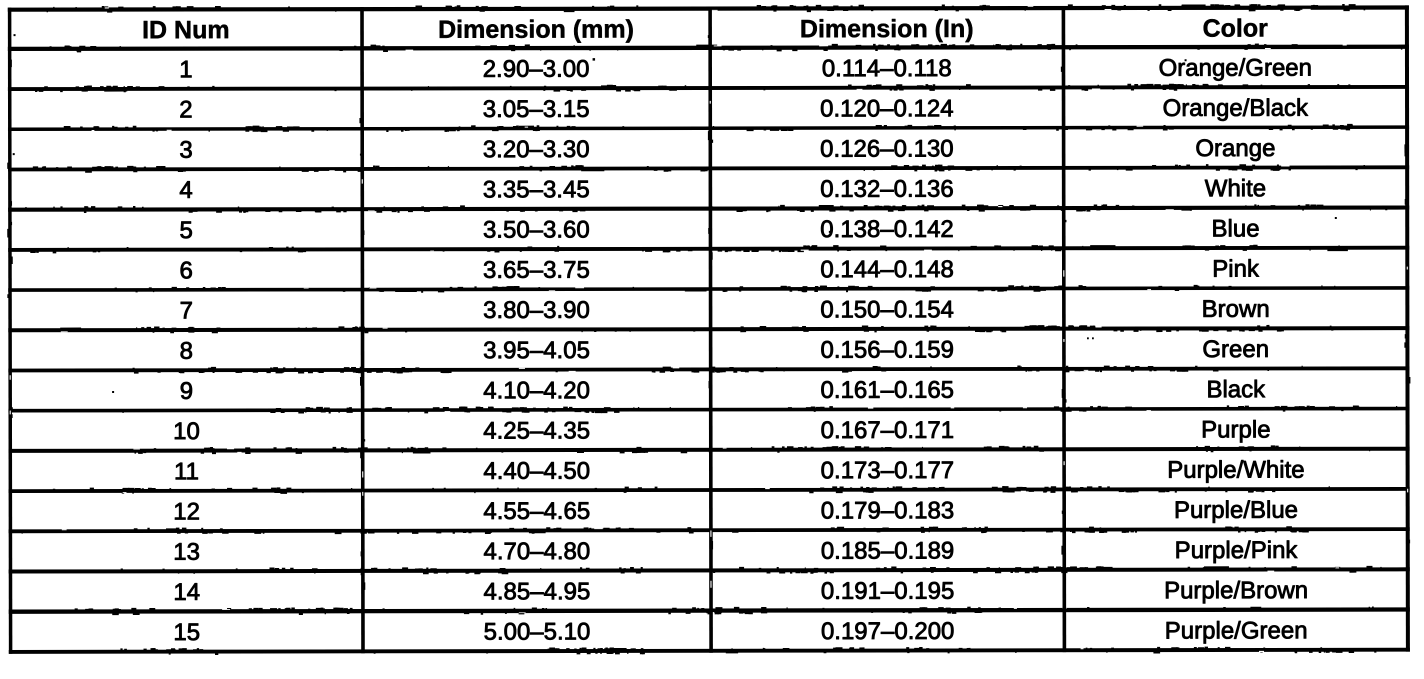  What do you see at coordinates (1236, 389) in the screenshot?
I see `svg-text: Black` at bounding box center [1236, 389].